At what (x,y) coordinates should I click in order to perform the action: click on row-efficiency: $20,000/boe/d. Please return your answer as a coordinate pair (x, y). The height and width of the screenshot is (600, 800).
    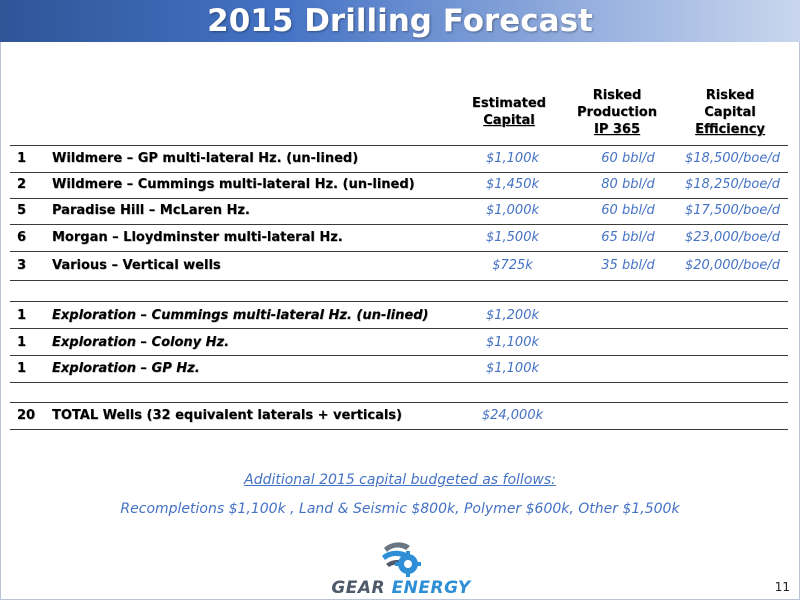
    Looking at the image, I should click on (732, 265).